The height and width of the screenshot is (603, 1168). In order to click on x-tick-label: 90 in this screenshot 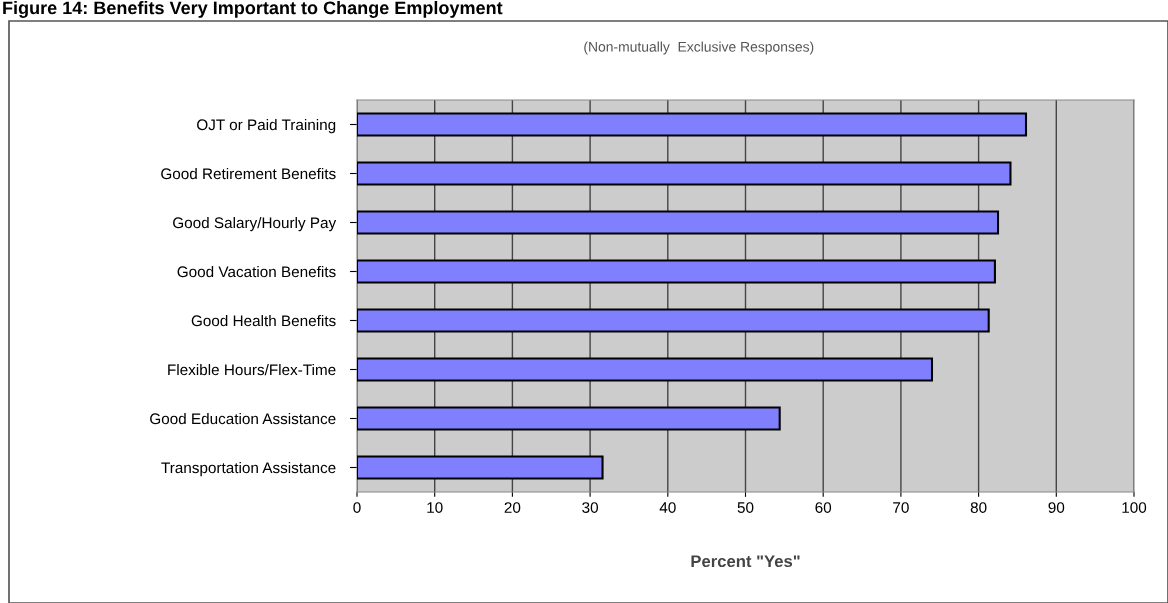, I will do `click(1056, 507)`.